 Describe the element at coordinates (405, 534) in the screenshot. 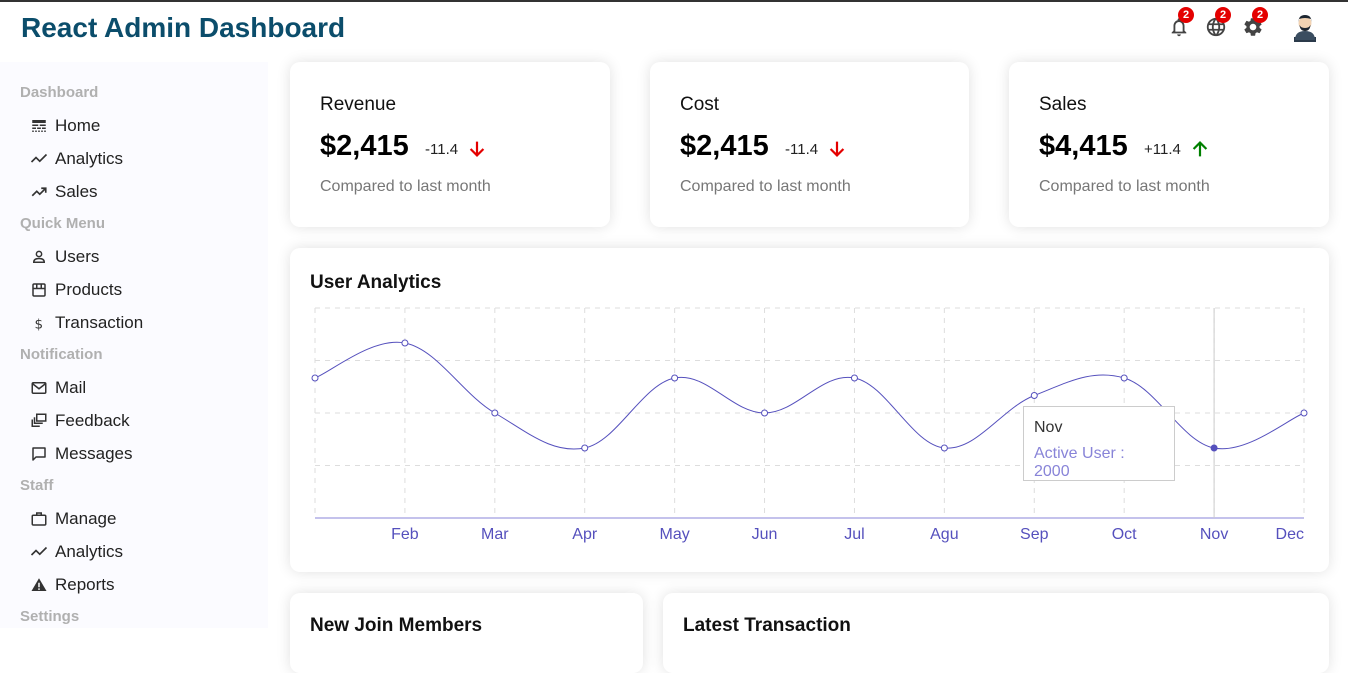

I see `x-tick-label: Feb` at that location.